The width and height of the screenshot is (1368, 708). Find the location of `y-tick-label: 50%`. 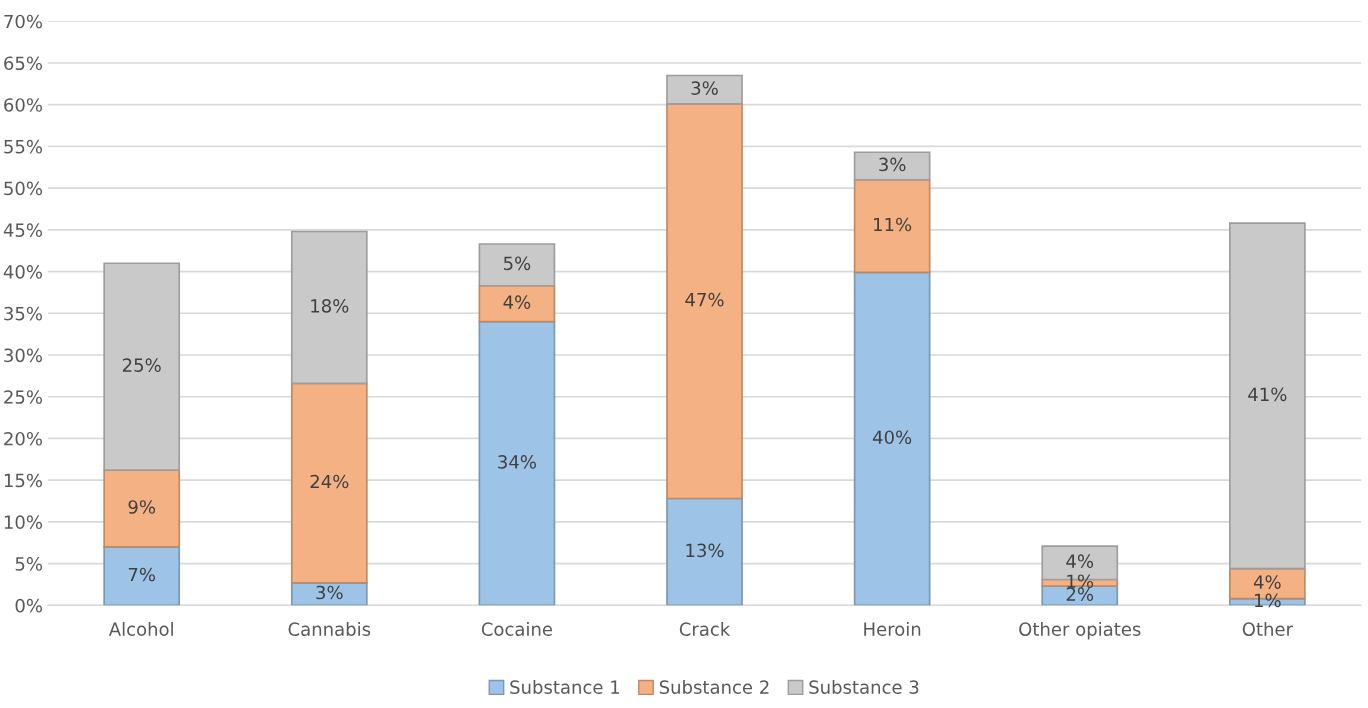

y-tick-label: 50% is located at coordinates (23, 188).